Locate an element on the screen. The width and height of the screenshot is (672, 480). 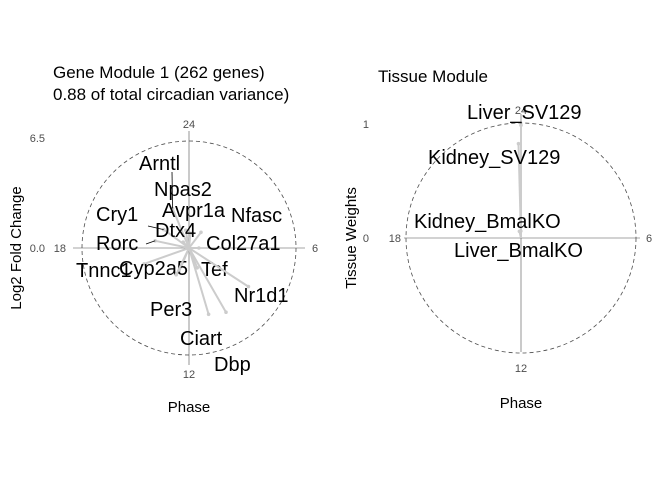
gene-label: Tef is located at coordinates (214, 270).